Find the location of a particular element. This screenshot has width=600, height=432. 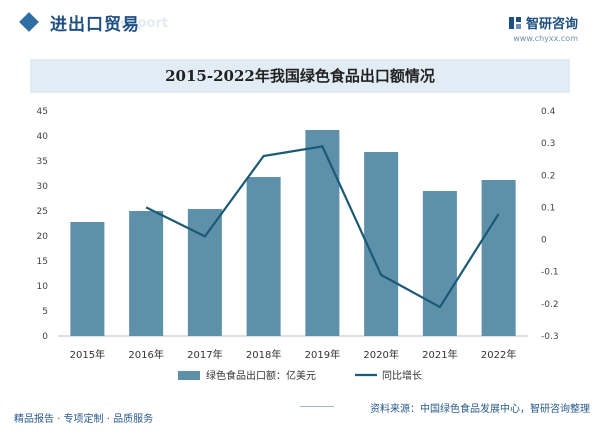

left-tick-label: 30 is located at coordinates (43, 187).